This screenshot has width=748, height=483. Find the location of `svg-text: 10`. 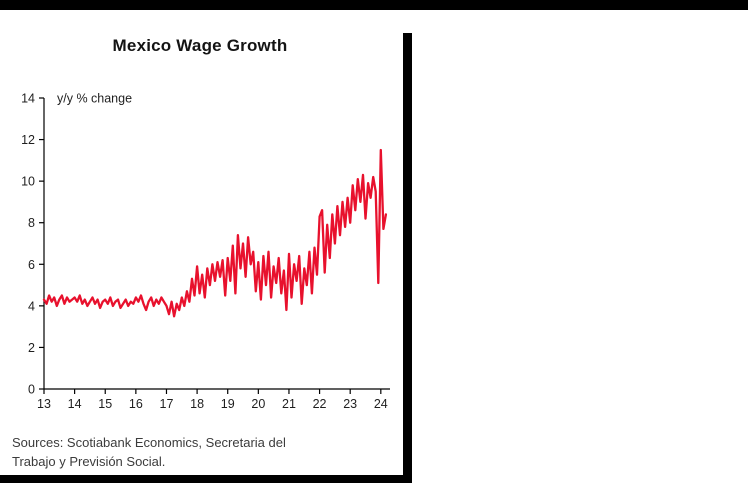

svg-text: 10 is located at coordinates (28, 182).